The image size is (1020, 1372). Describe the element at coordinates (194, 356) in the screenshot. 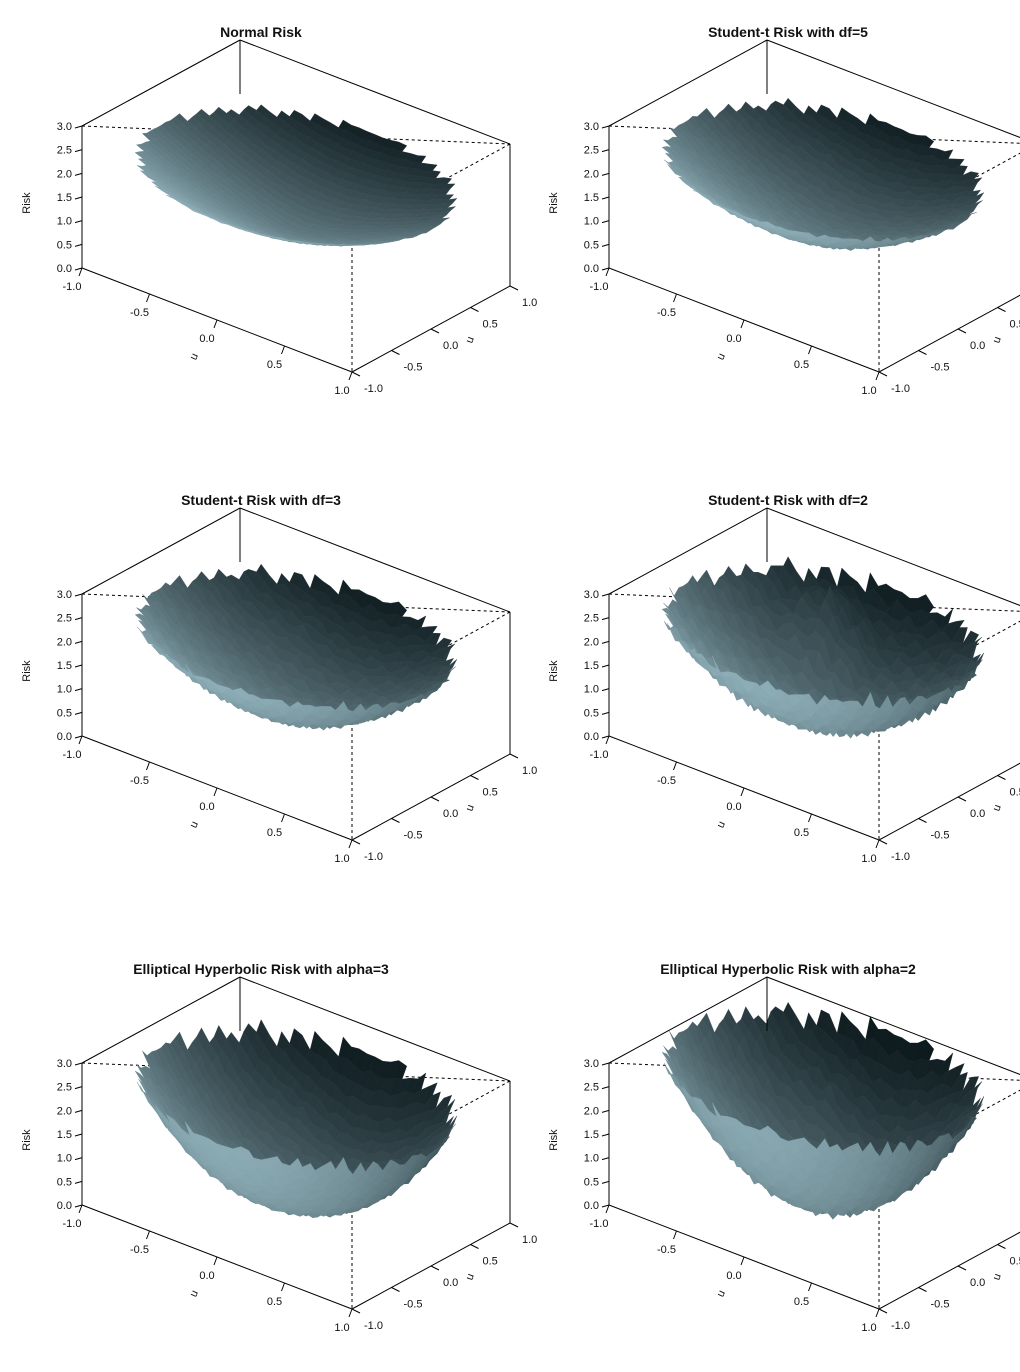

I see `x-axis-label: u` at that location.